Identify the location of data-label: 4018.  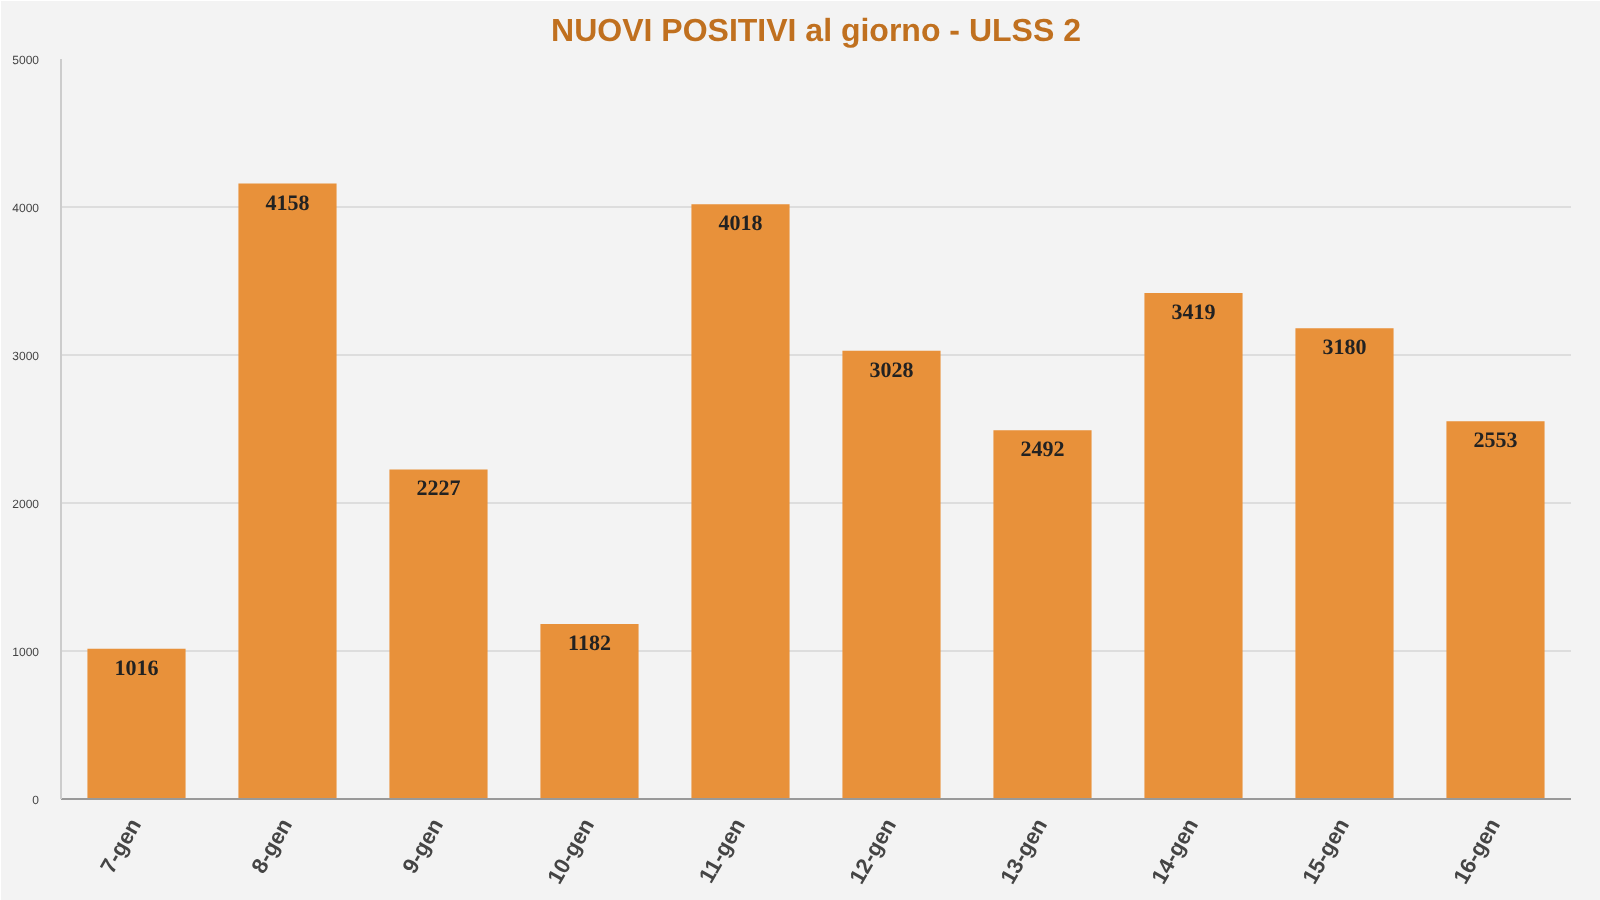
(741, 224).